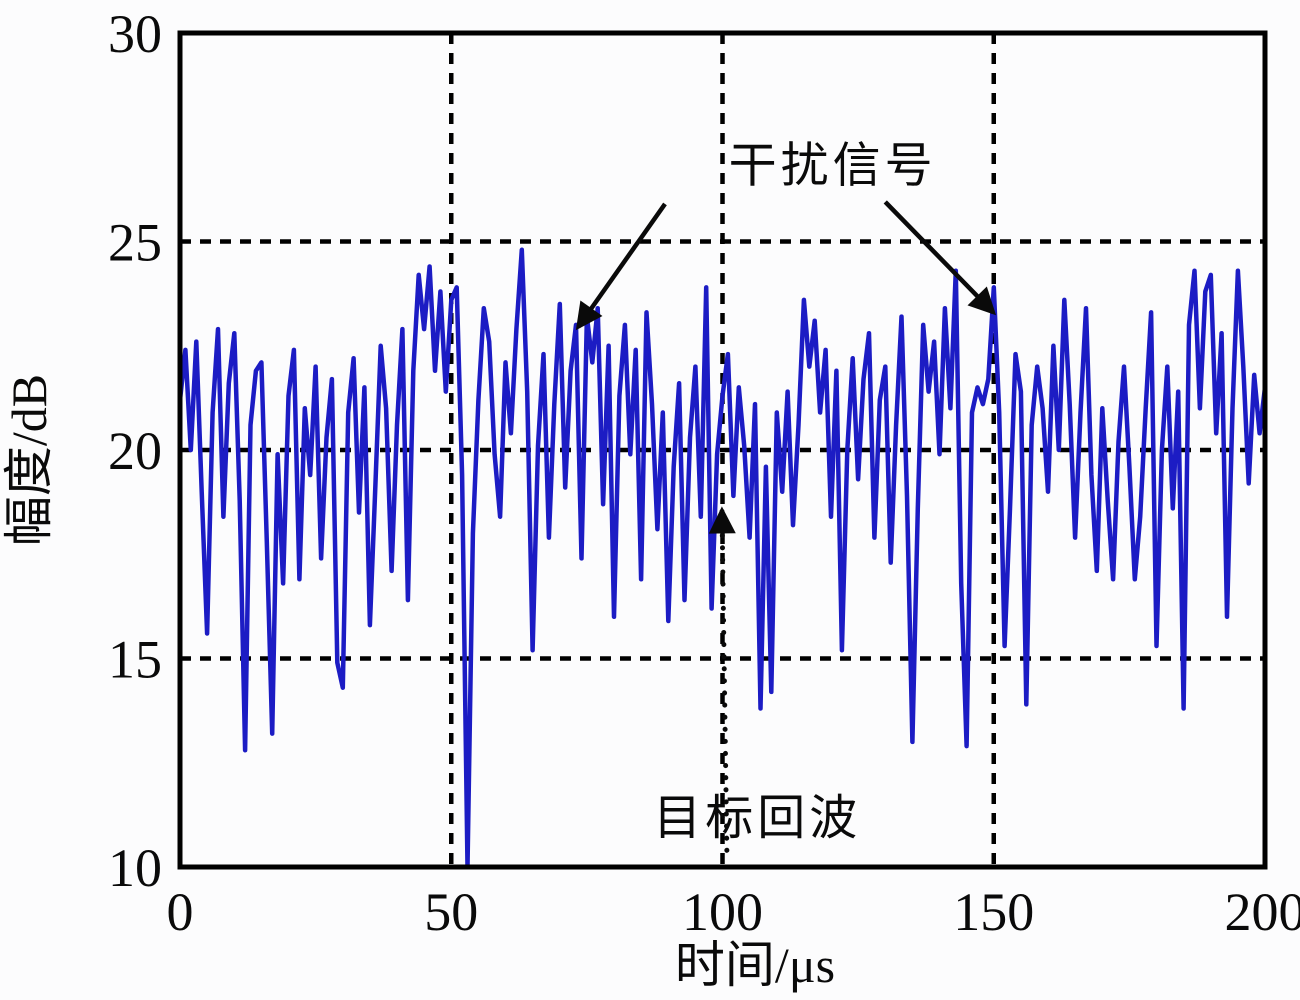 The image size is (1300, 1000). Describe the element at coordinates (621, 266) in the screenshot. I see `interference-arrow-left` at that location.